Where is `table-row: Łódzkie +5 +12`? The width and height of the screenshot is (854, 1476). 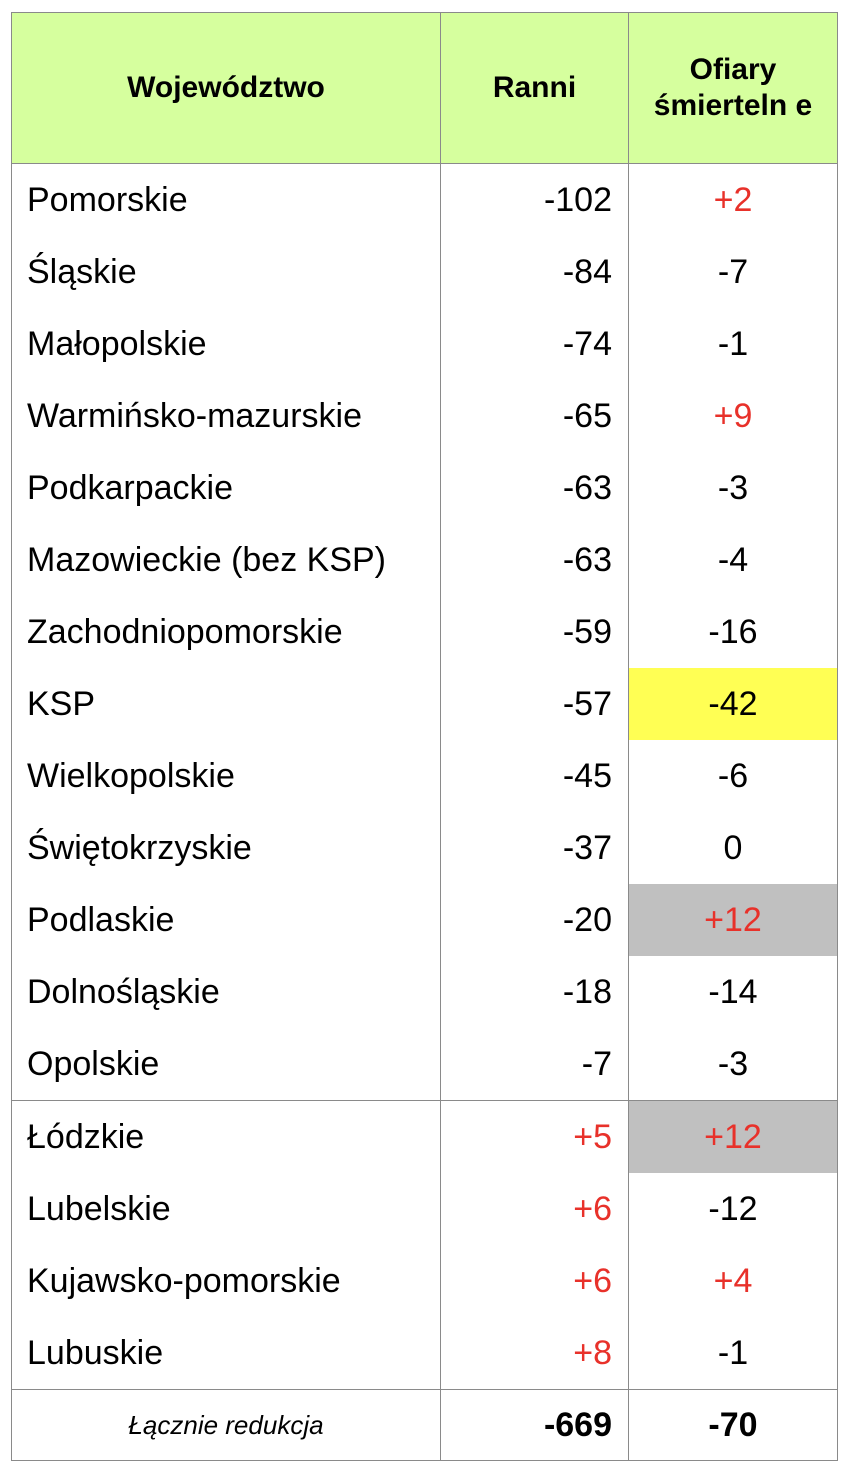 table-row: Łódzkie +5 +12 is located at coordinates (424, 1136).